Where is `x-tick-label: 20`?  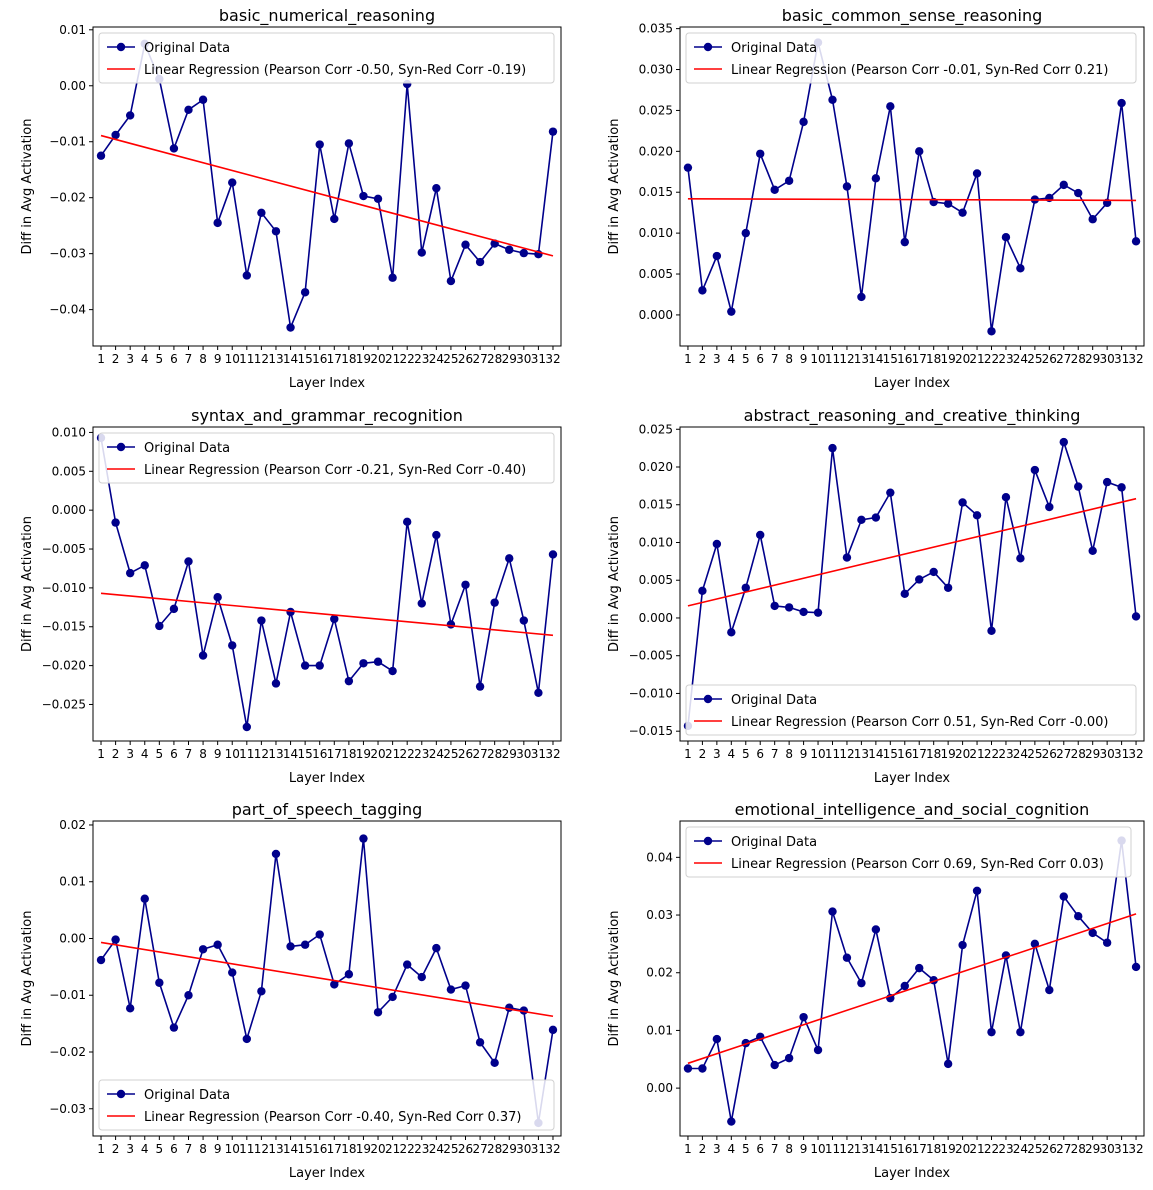 x-tick-label: 20 is located at coordinates (962, 1149).